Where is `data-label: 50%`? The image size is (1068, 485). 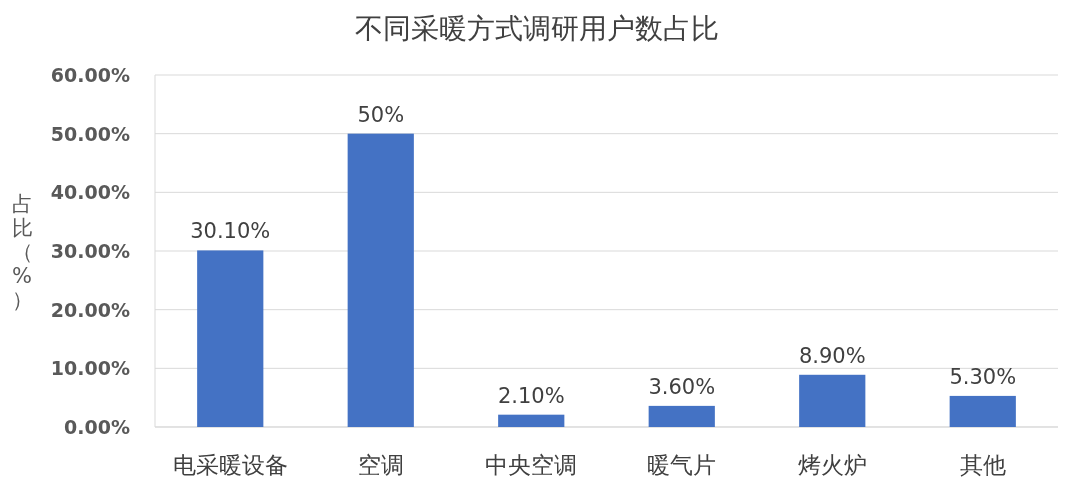
data-label: 50% is located at coordinates (381, 114).